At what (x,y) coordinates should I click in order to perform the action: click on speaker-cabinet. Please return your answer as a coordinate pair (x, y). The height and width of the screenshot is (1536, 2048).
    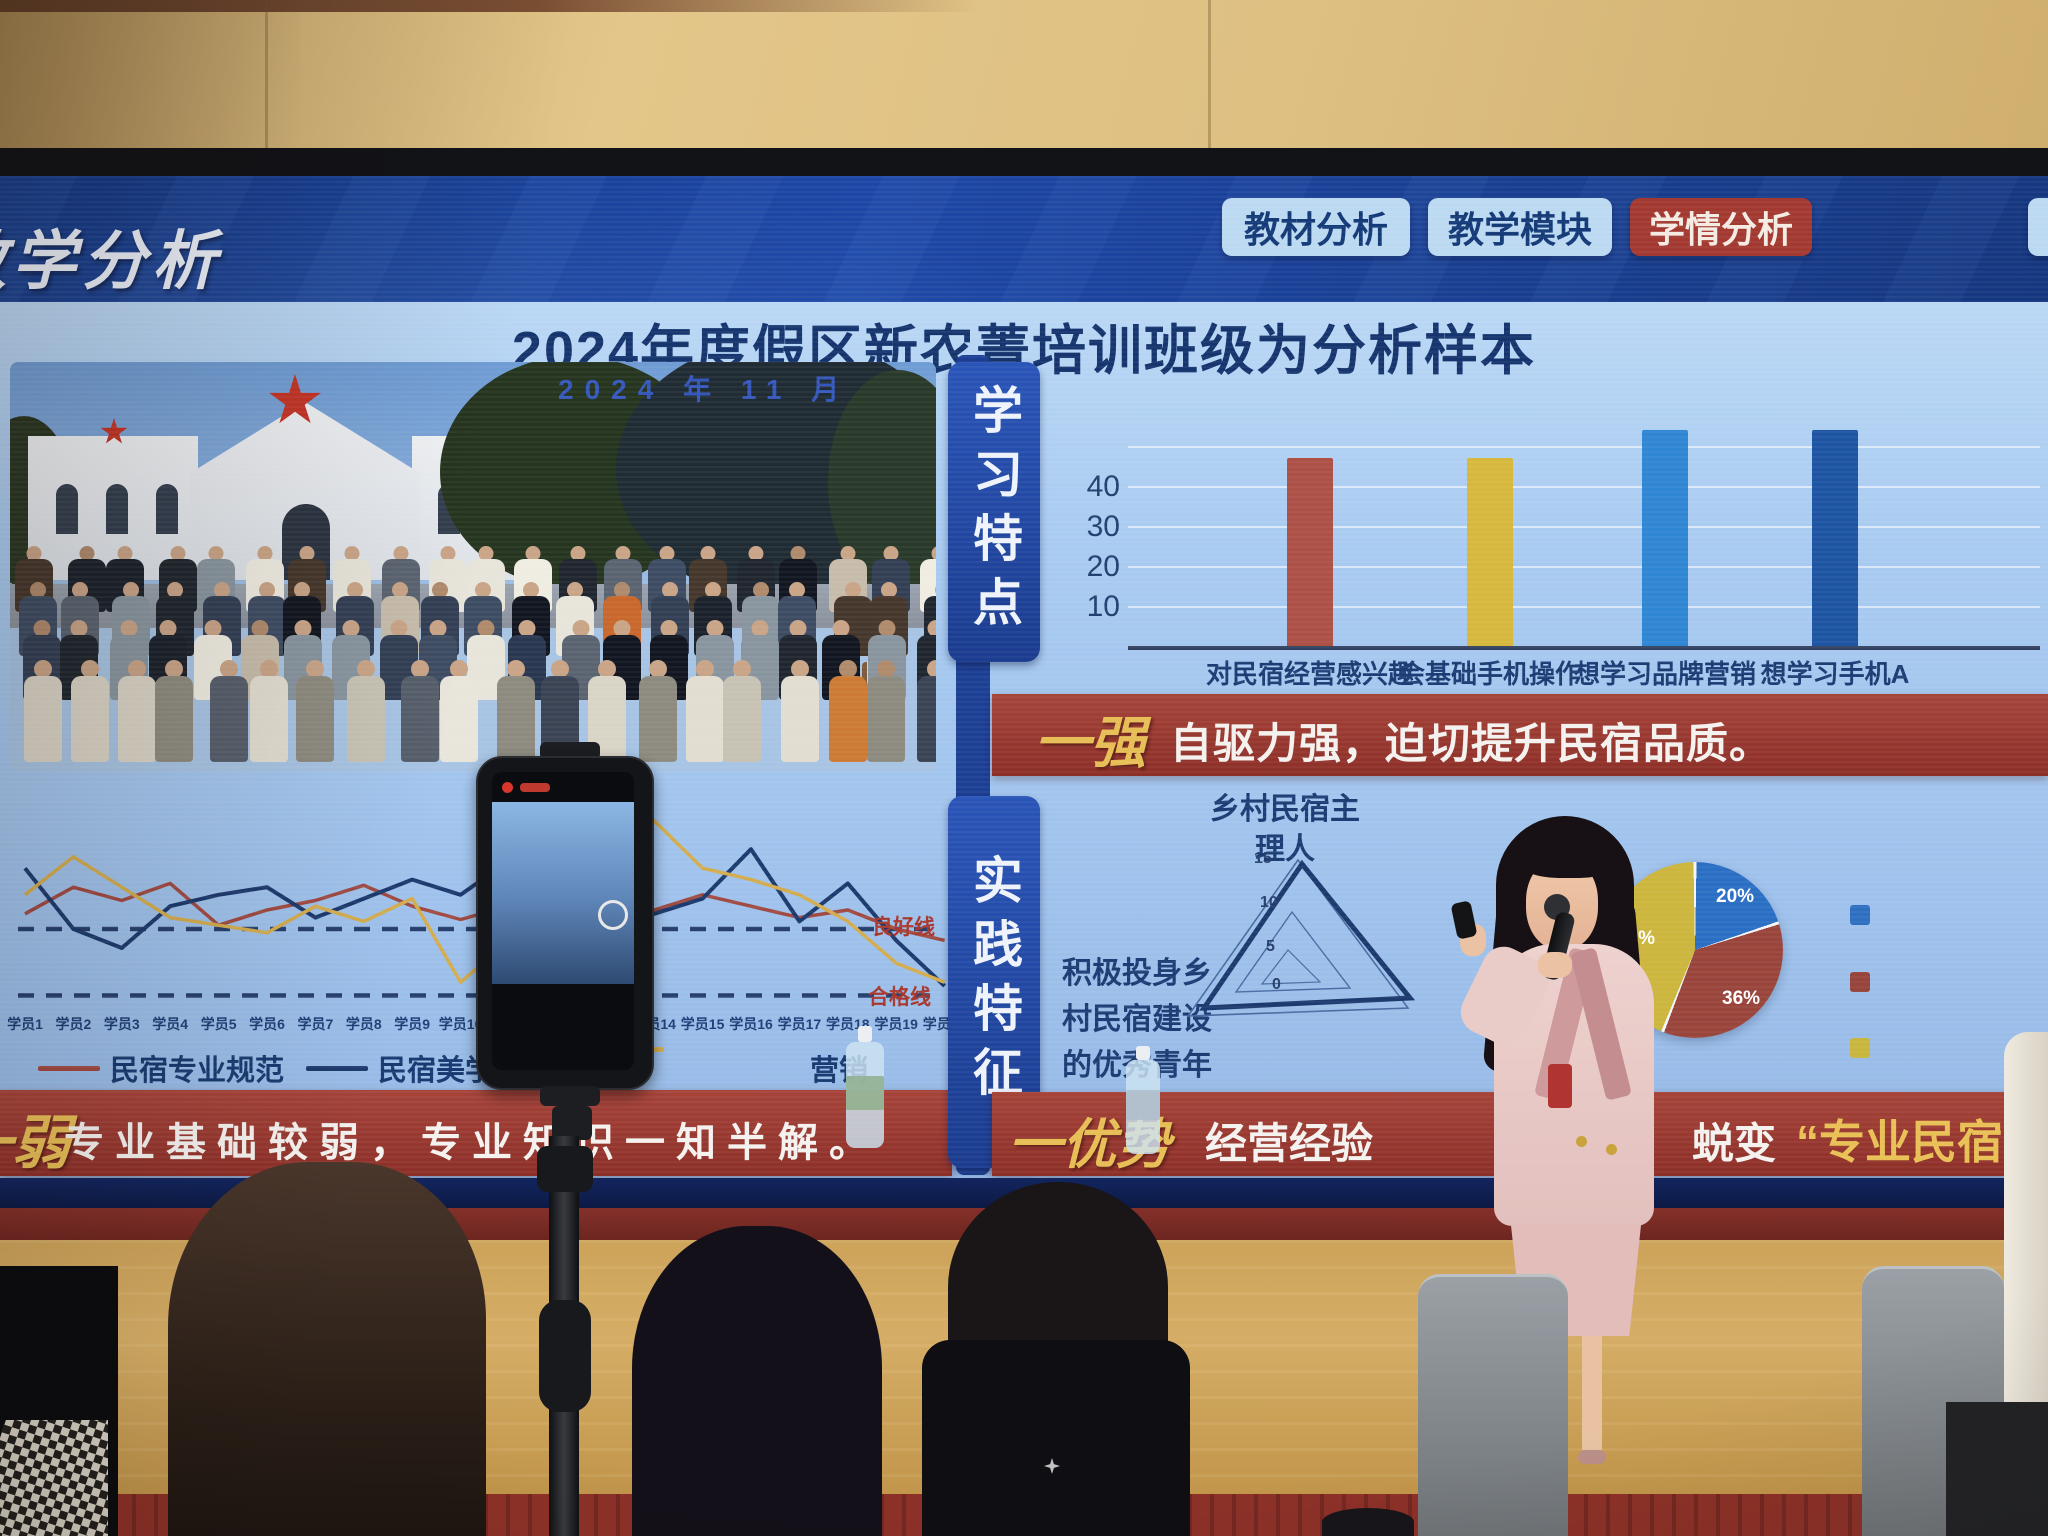
    Looking at the image, I should click on (1997, 1469).